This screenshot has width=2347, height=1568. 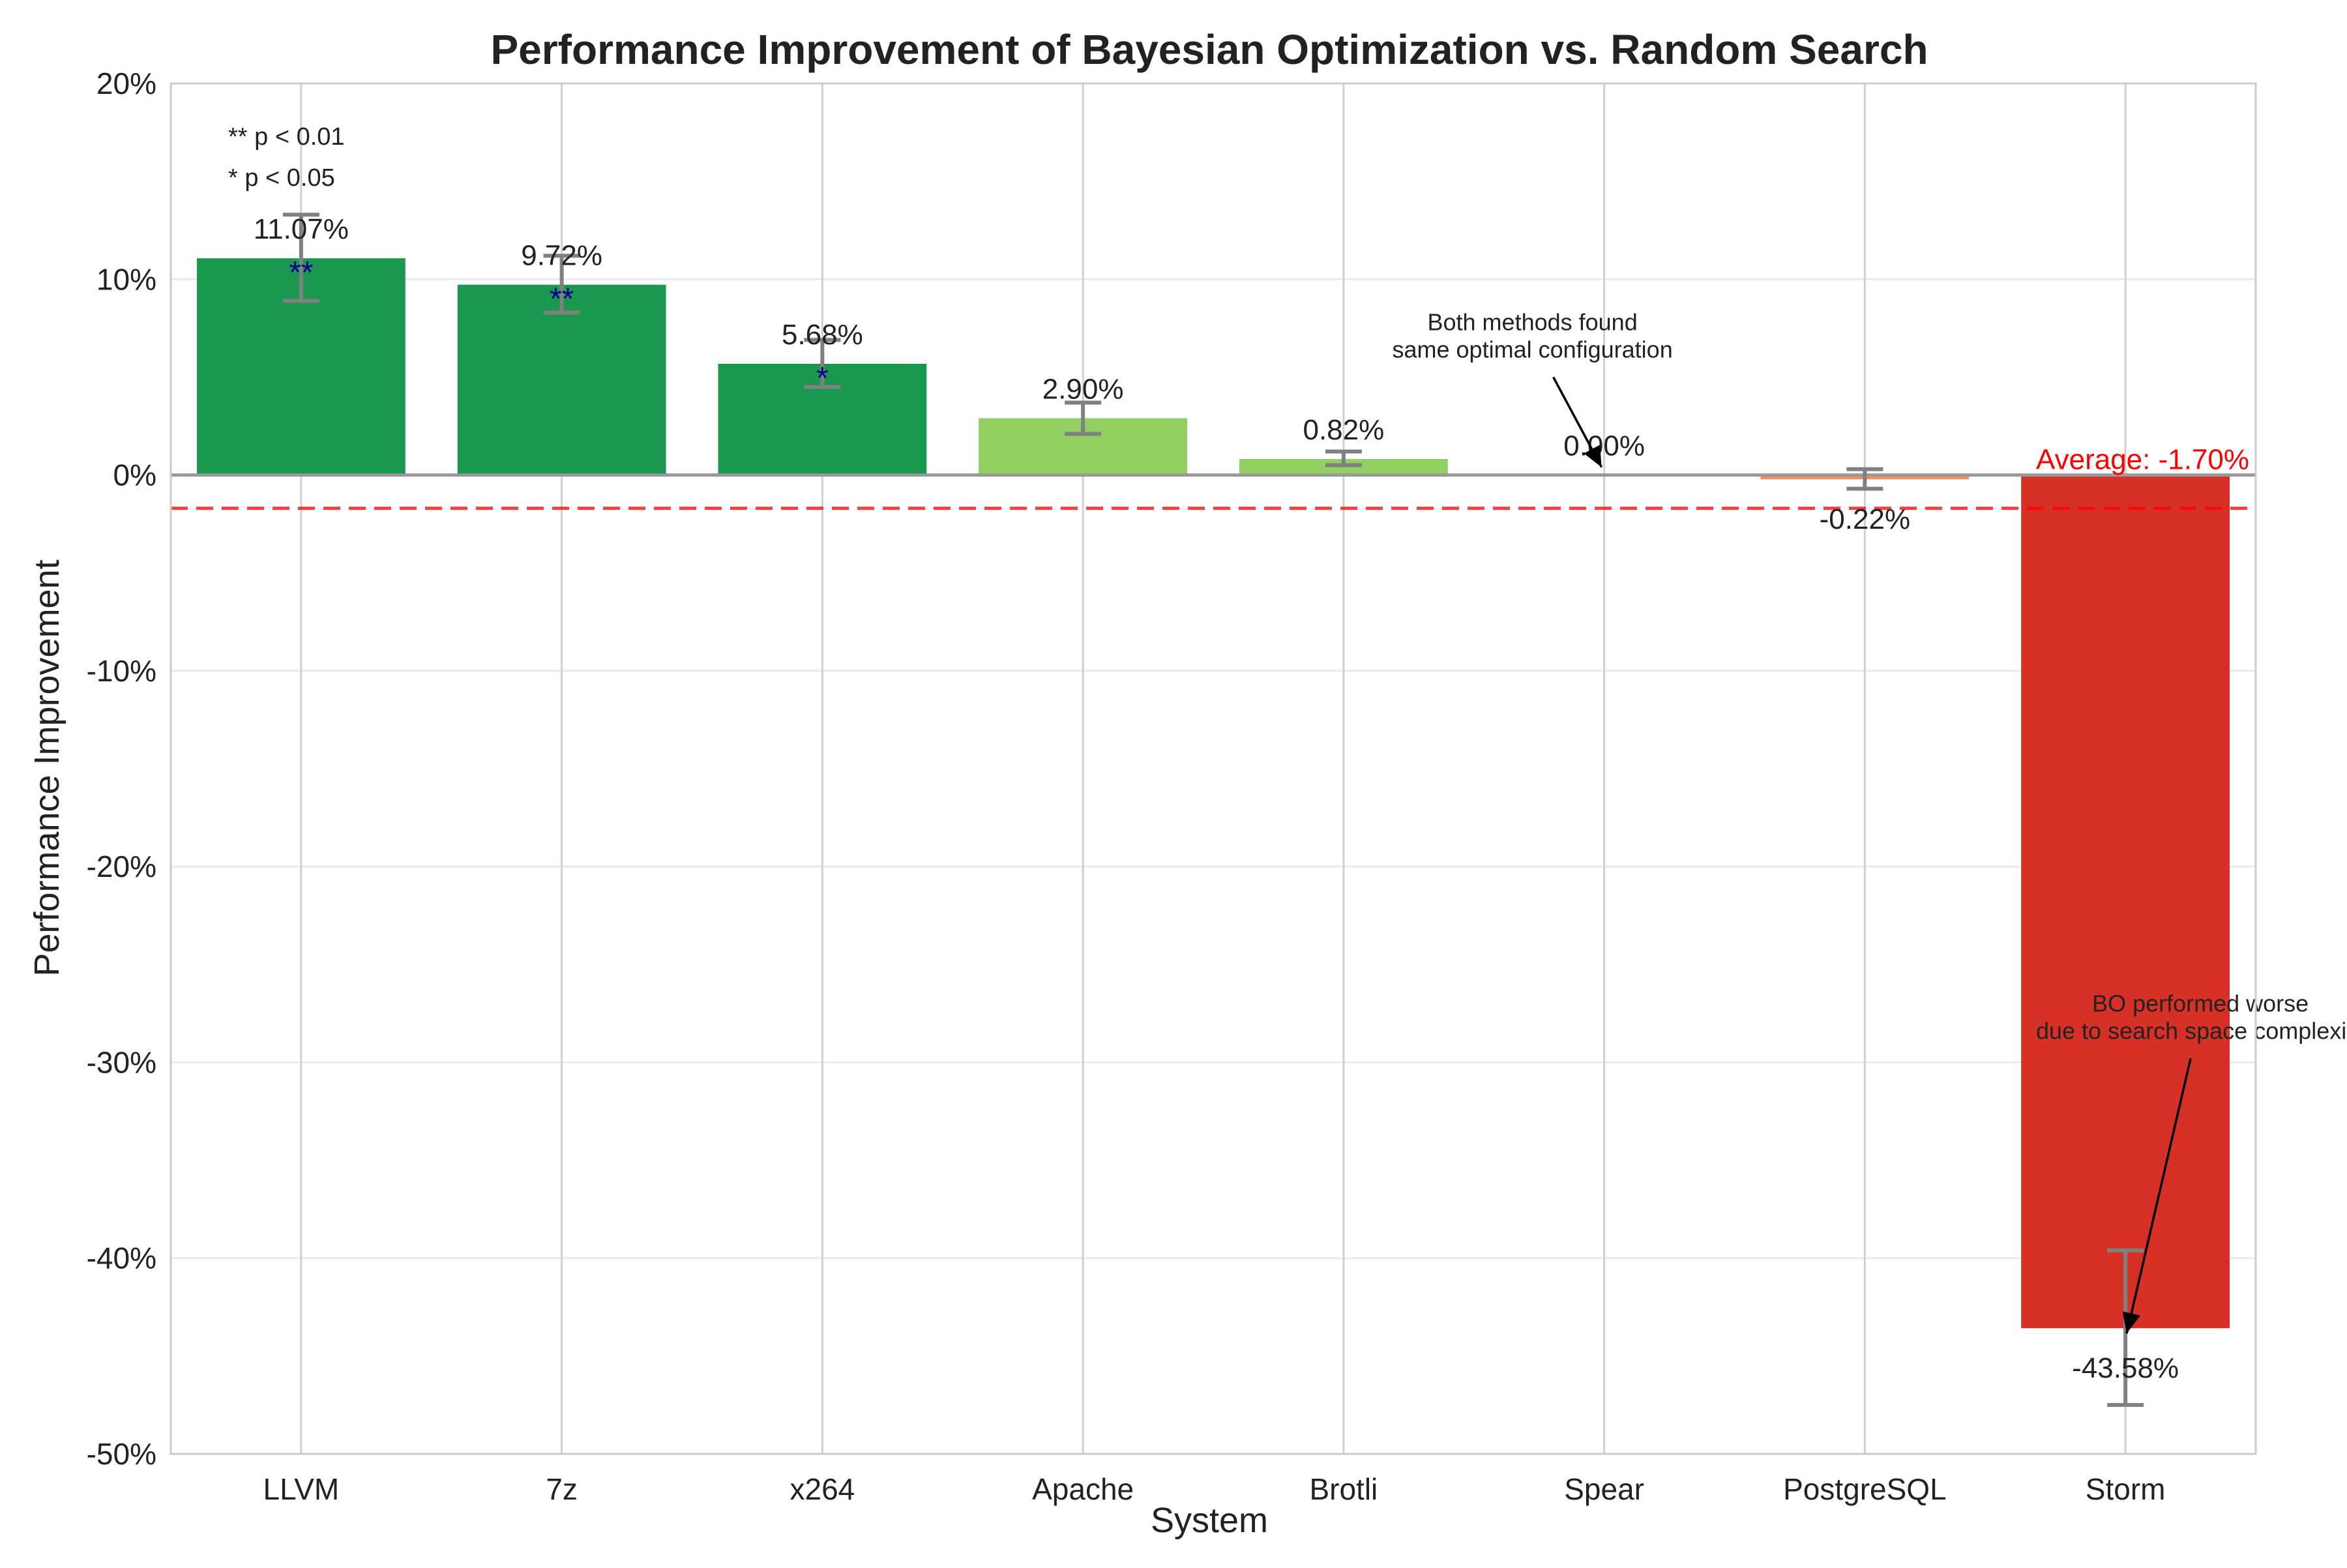 What do you see at coordinates (1083, 389) in the screenshot?
I see `bar-value-label: 2.90%` at bounding box center [1083, 389].